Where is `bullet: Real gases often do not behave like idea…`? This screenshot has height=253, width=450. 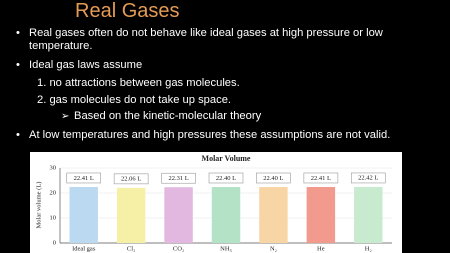
bullet: Real gases often do not behave like idea… is located at coordinates (222, 40).